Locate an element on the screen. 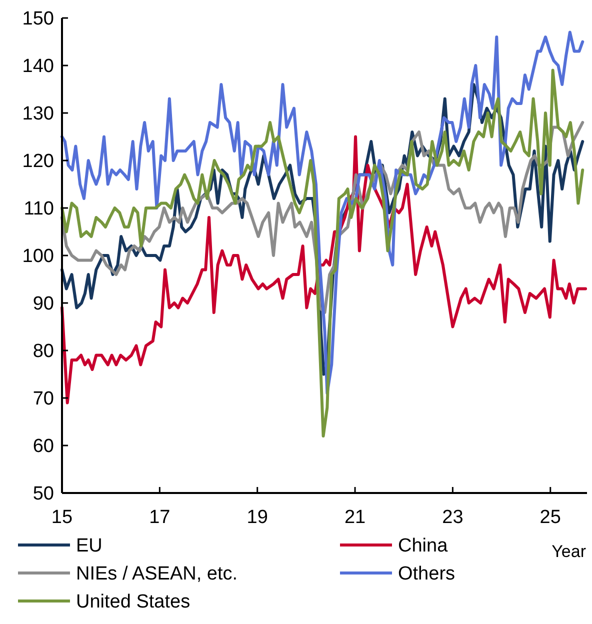 This screenshot has height=624, width=592. y-tick-label: 60 is located at coordinates (43, 447).